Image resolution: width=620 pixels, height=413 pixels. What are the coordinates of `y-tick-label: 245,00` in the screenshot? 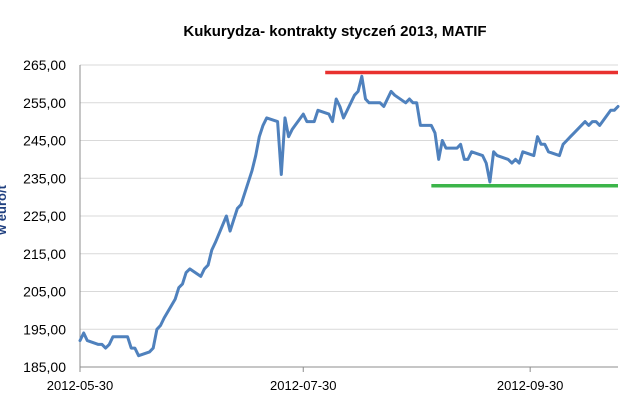 It's located at (44, 141).